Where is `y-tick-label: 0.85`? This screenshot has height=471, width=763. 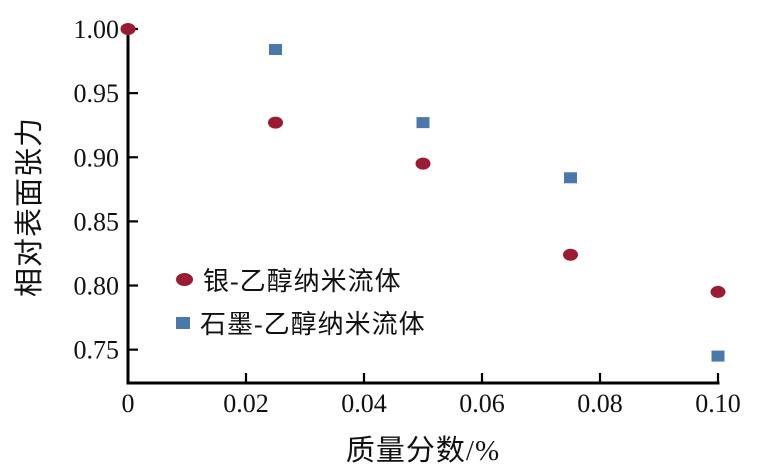
y-tick-label: 0.85 is located at coordinates (97, 221).